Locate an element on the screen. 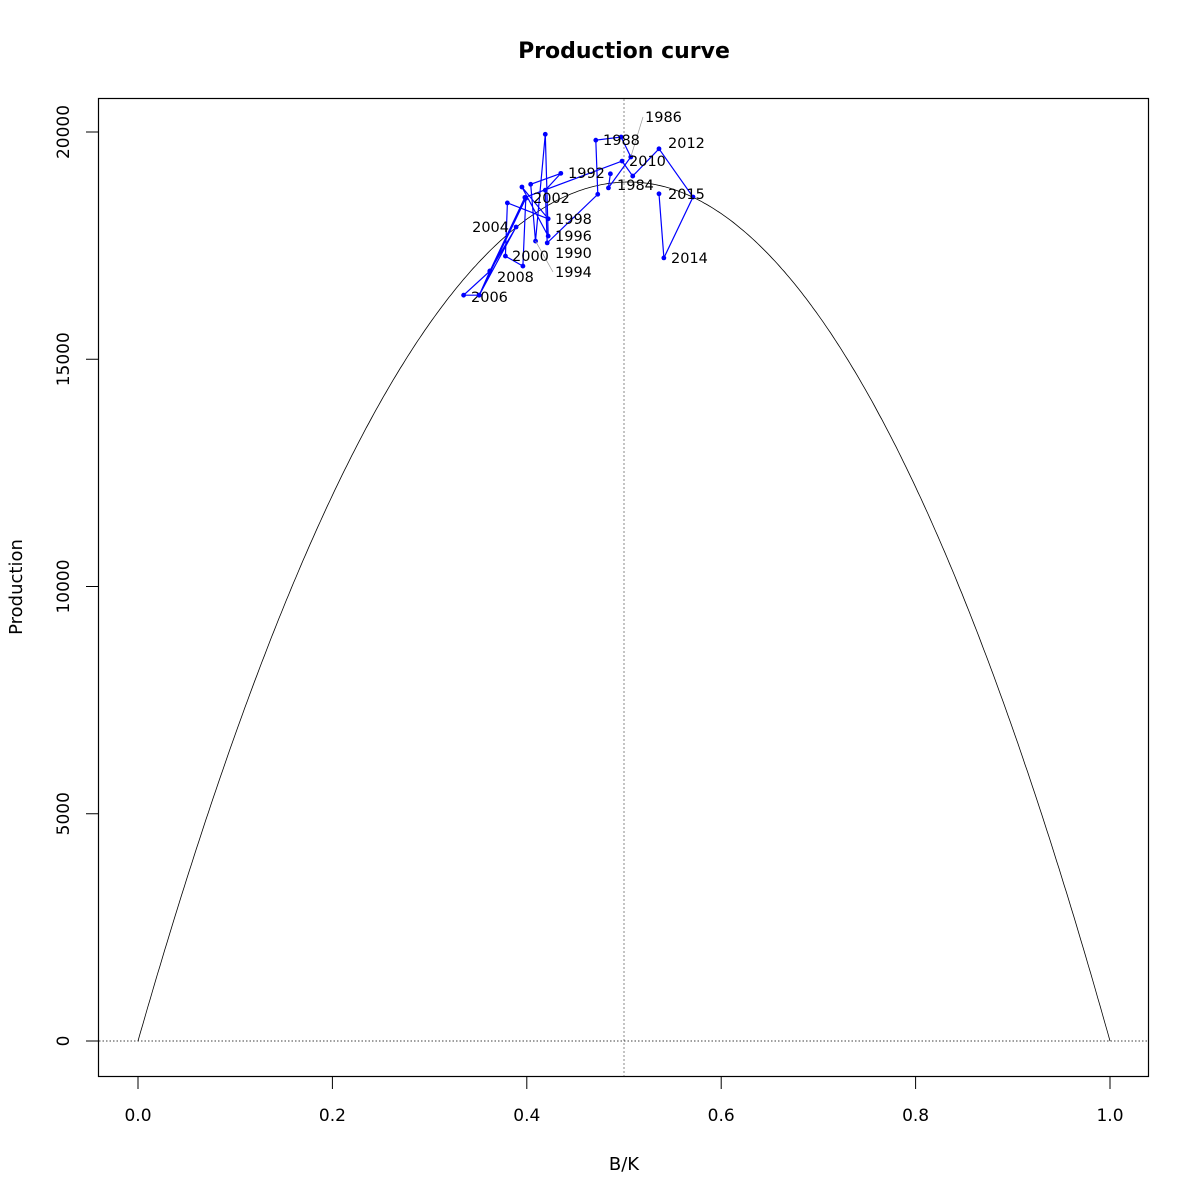  data-point-1984 is located at coordinates (610, 174).